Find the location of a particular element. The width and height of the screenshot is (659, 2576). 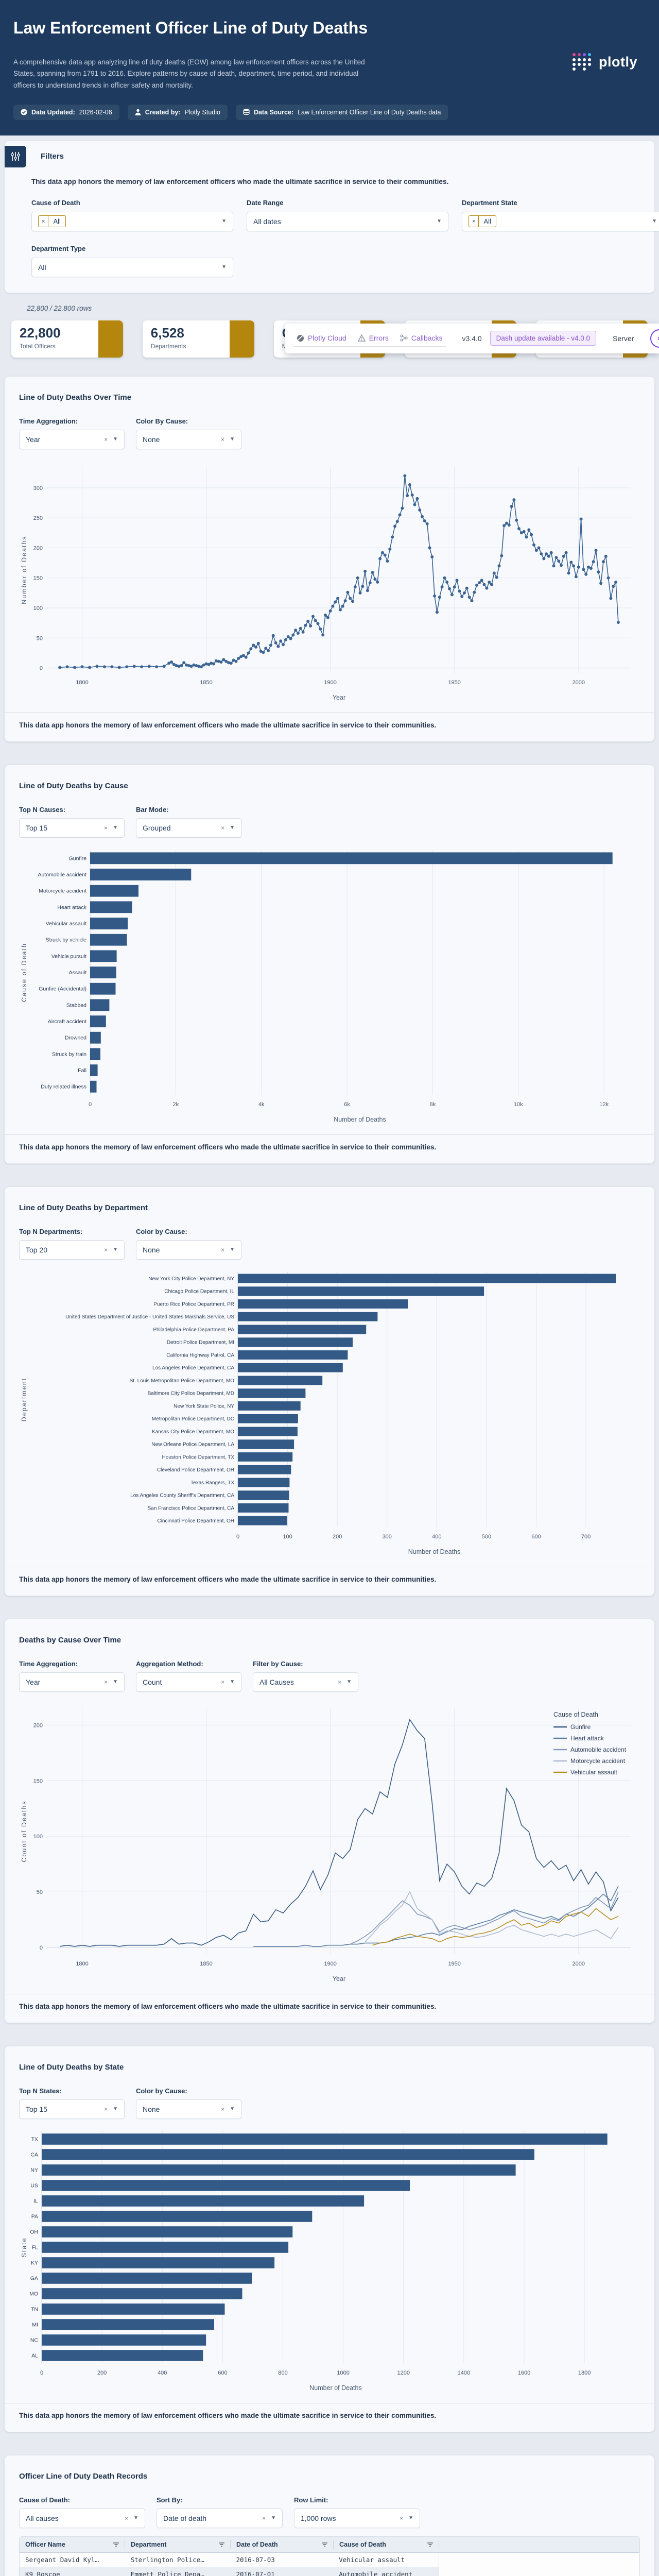

top-n-causes-control: Top N Causes: Top 15 × ▼ is located at coordinates (72, 822).